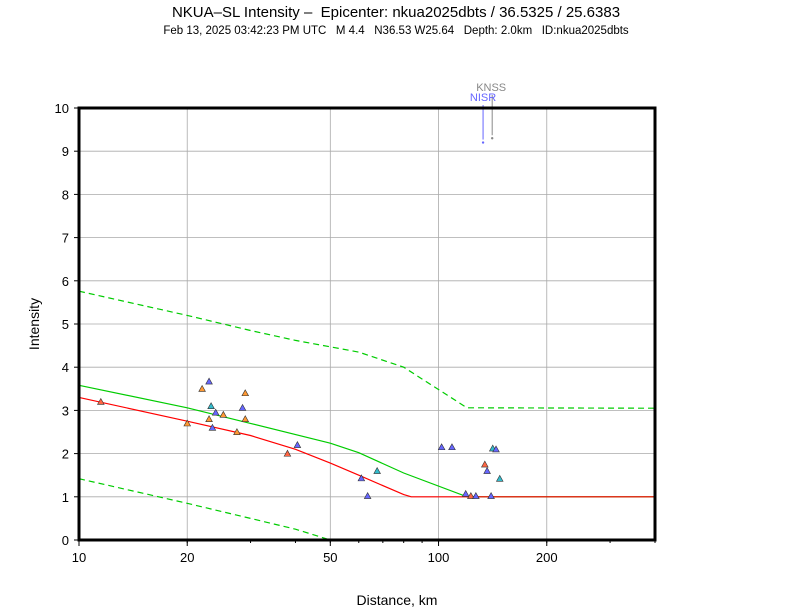 Image resolution: width=792 pixels, height=612 pixels. Describe the element at coordinates (65, 238) in the screenshot. I see `y-tick-label: 7` at that location.